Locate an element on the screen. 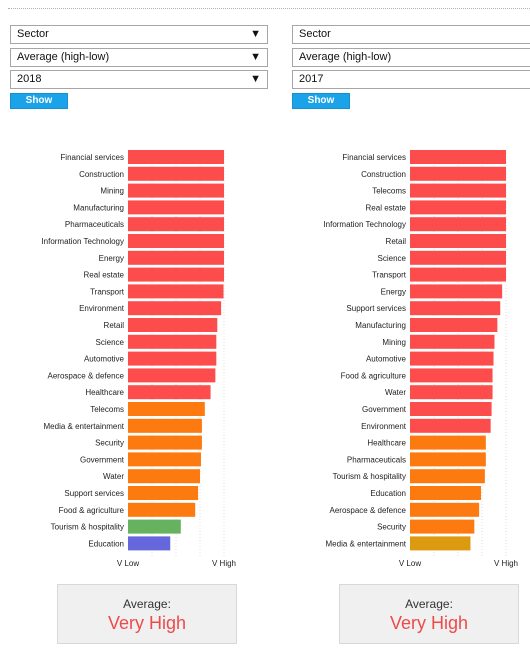 The image size is (530, 659). category-label: Retail is located at coordinates (396, 241).